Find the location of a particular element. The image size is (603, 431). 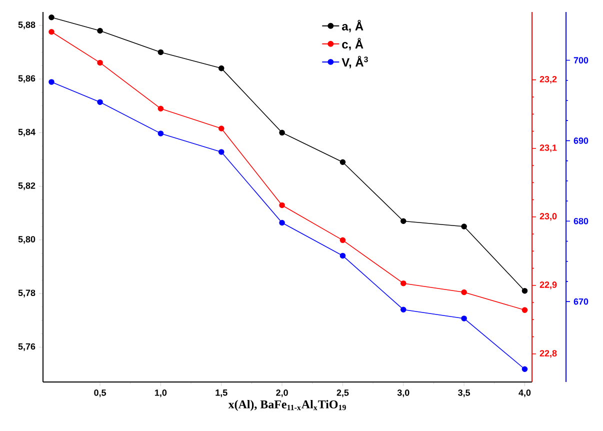

x-tick-label: 3,5 is located at coordinates (464, 394).